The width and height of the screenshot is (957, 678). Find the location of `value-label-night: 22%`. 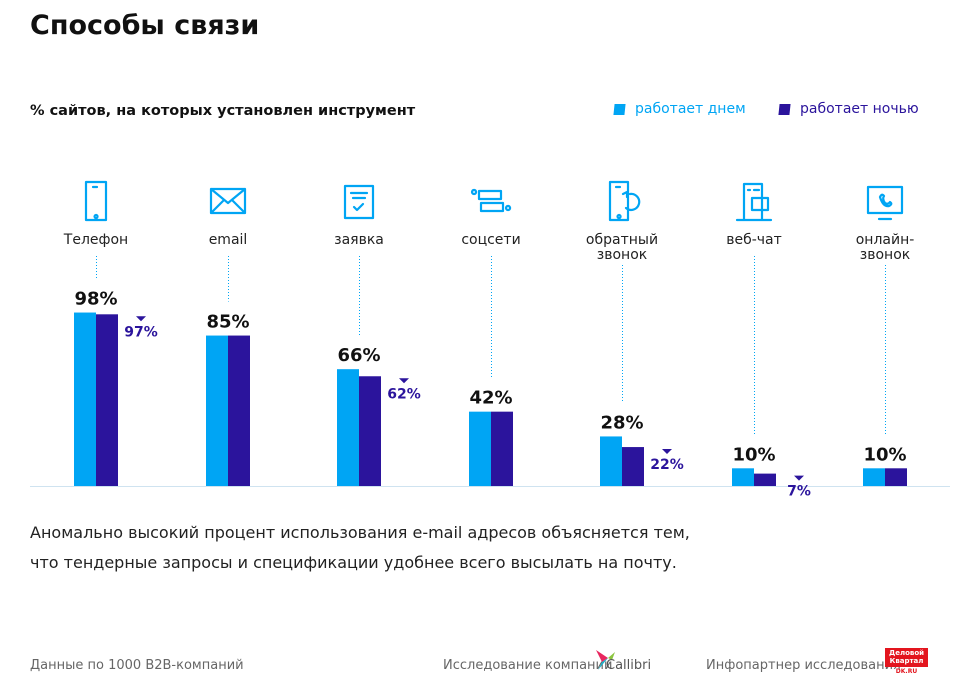

value-label-night: 22% is located at coordinates (667, 465).